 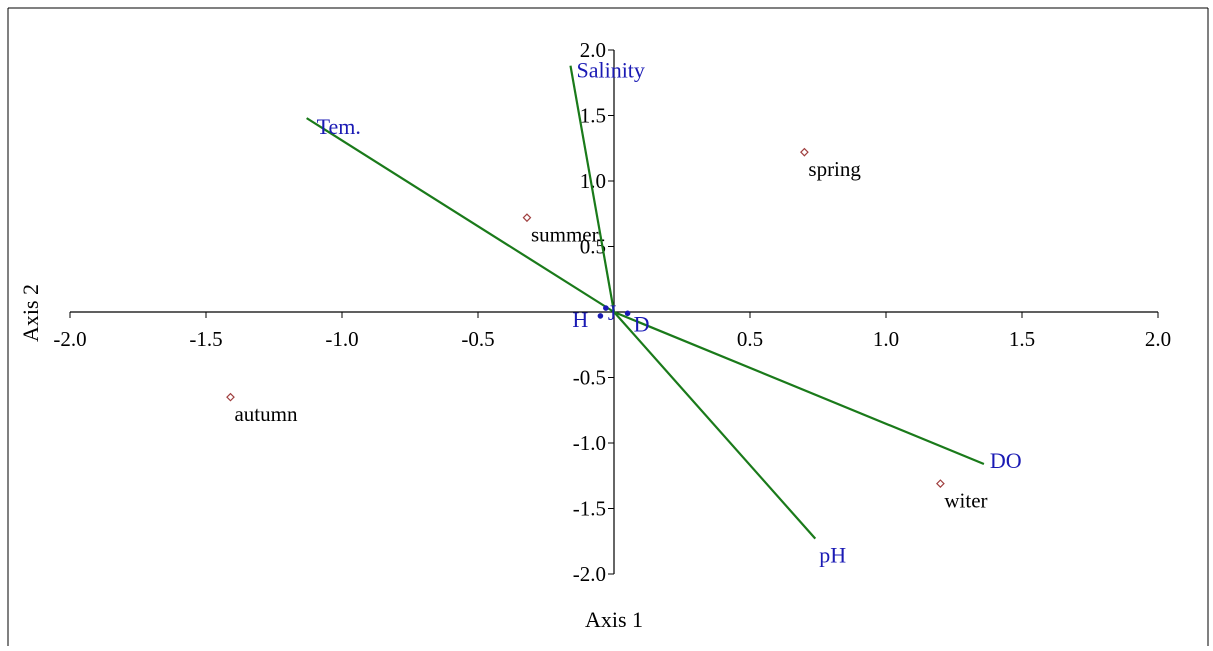 I want to click on species-label: J, so click(x=612, y=312).